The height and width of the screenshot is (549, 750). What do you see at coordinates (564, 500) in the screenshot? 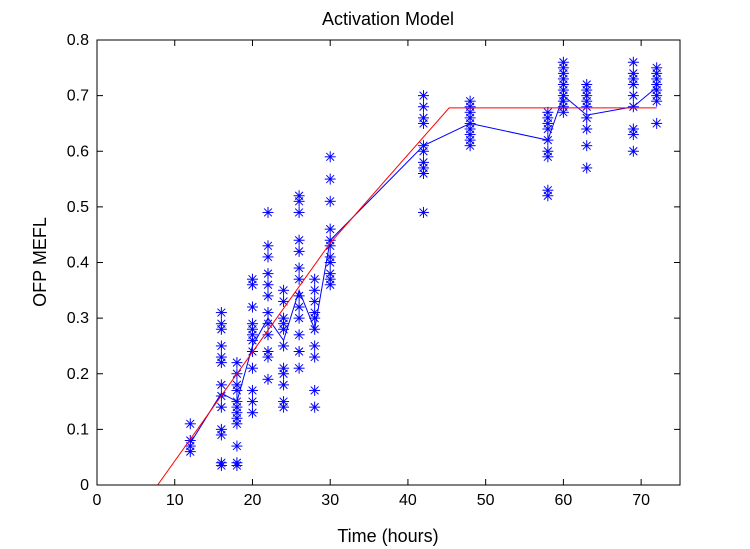
I see `x-tick-label: 60` at bounding box center [564, 500].